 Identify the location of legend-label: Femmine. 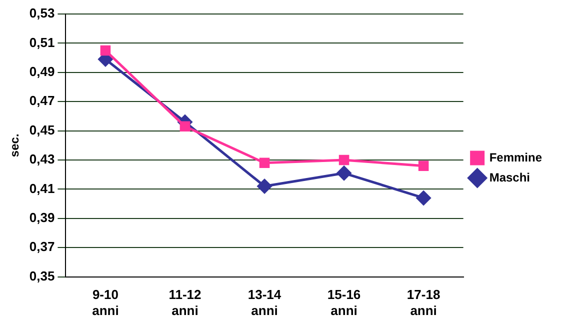
(515, 157).